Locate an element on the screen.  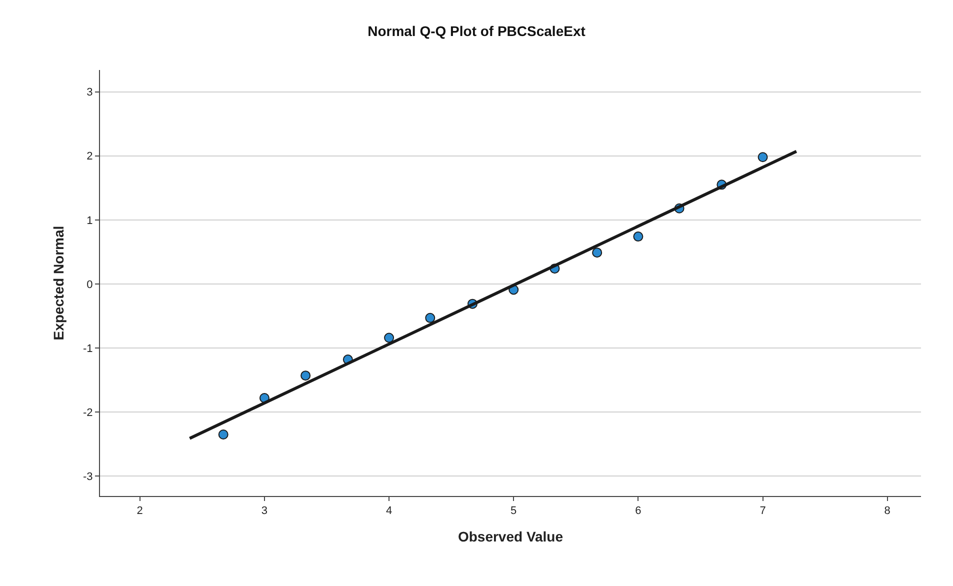
chart-title: Normal Q-Q Plot of PBCScaleExt is located at coordinates (477, 31).